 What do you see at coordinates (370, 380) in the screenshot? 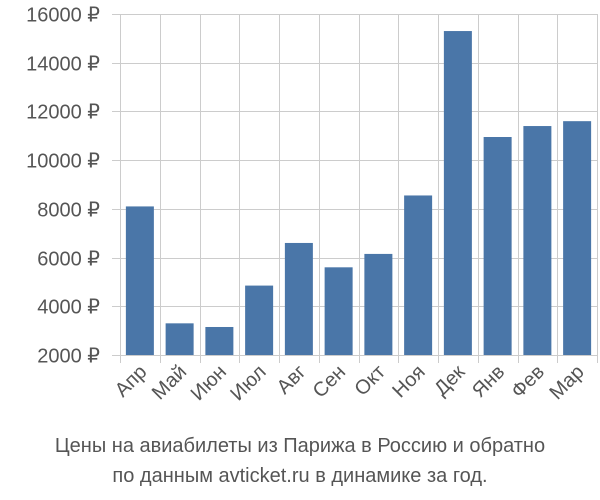
I see `x-tick-label: Окт` at bounding box center [370, 380].